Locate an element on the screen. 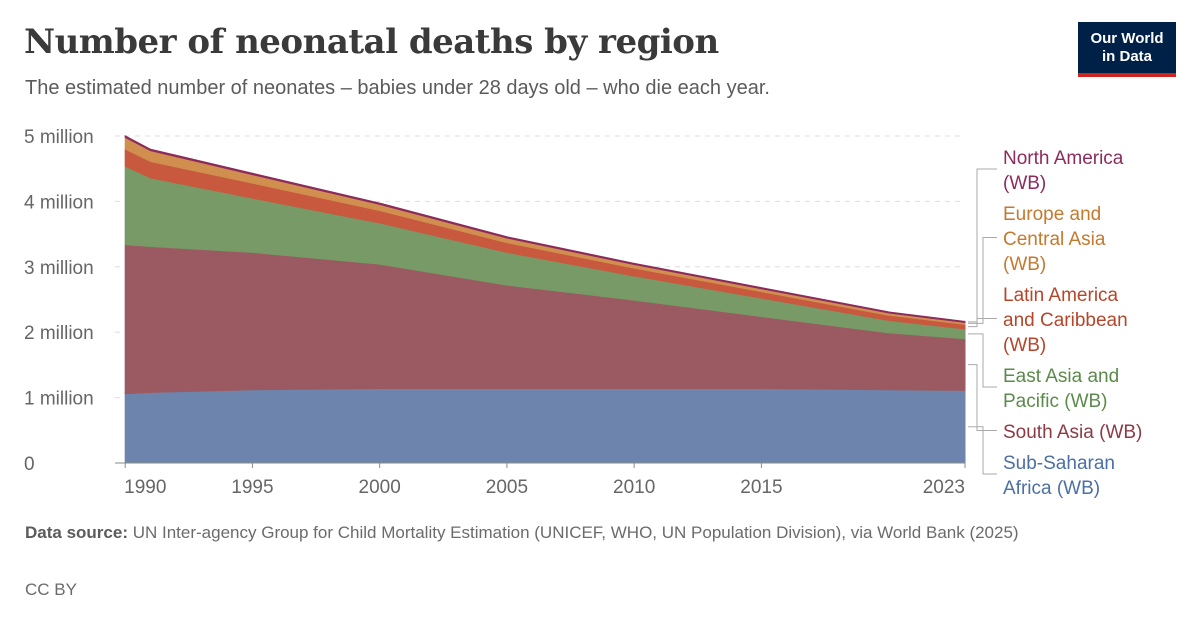  legend-item: Sub-Saharan Africa (WB) is located at coordinates (1041, 462).